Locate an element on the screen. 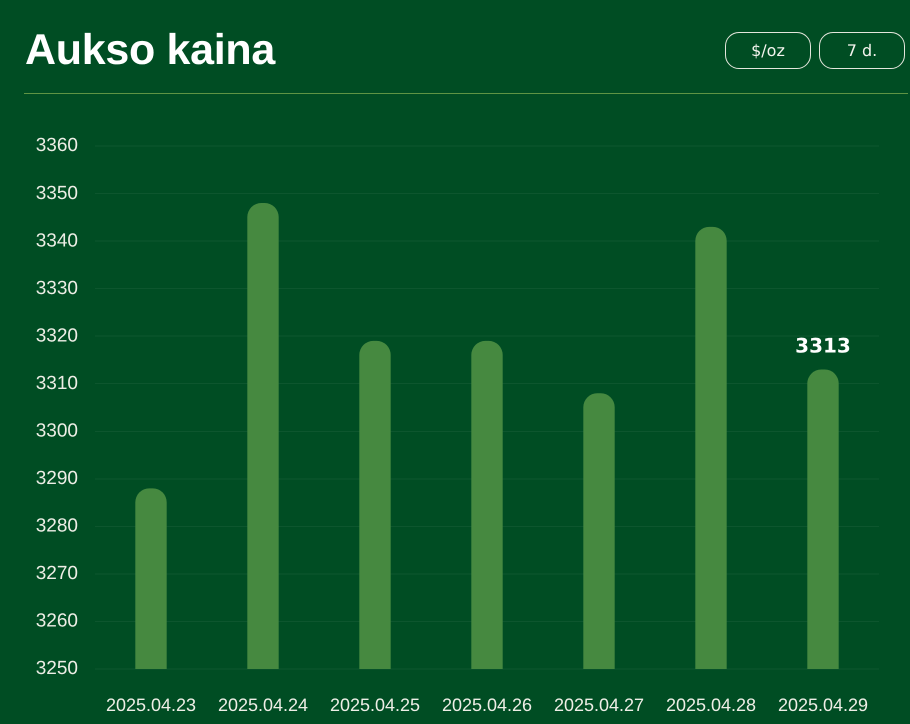 This screenshot has height=724, width=910. pill-button: $/oz is located at coordinates (768, 50).